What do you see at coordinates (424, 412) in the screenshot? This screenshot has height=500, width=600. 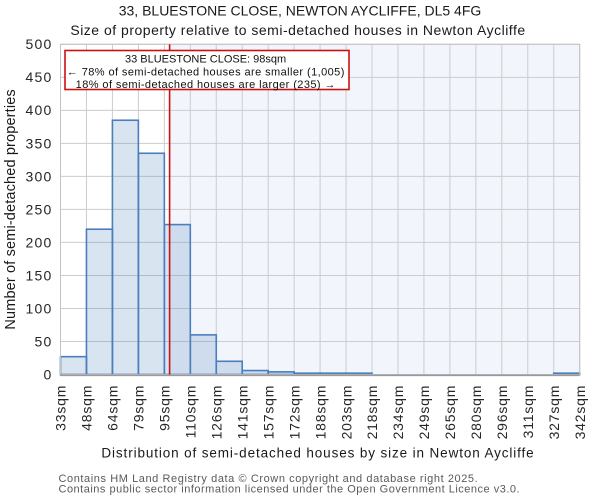 I see `svg-text: 249sqm` at bounding box center [424, 412].